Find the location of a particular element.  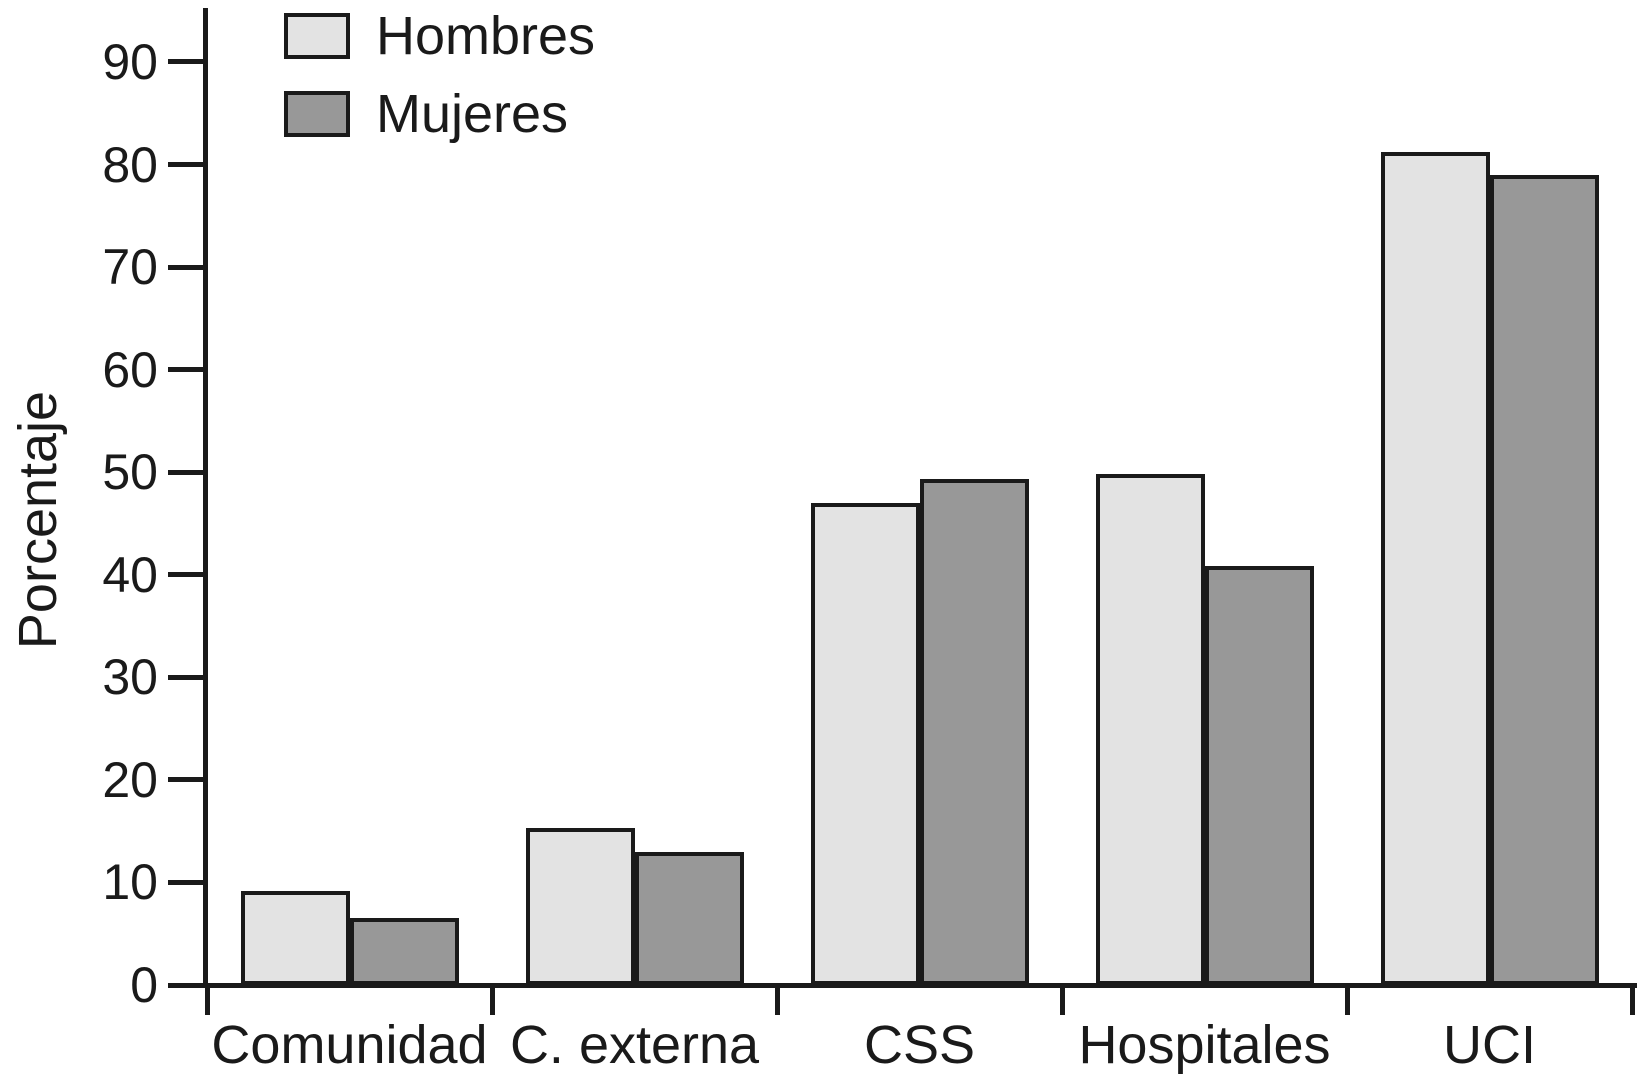

y-tick-label: 30 is located at coordinates (130, 677).